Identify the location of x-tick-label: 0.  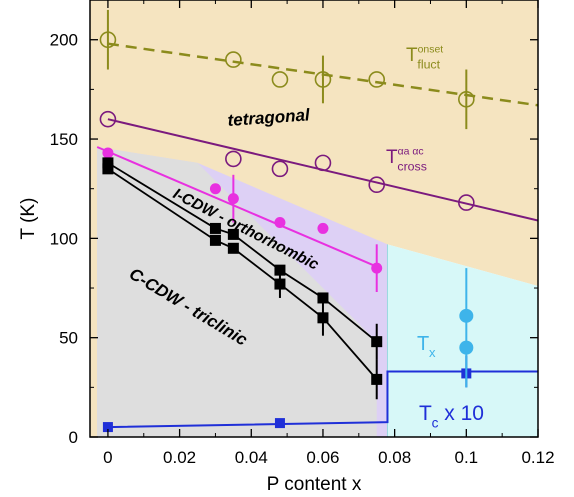
(107, 457).